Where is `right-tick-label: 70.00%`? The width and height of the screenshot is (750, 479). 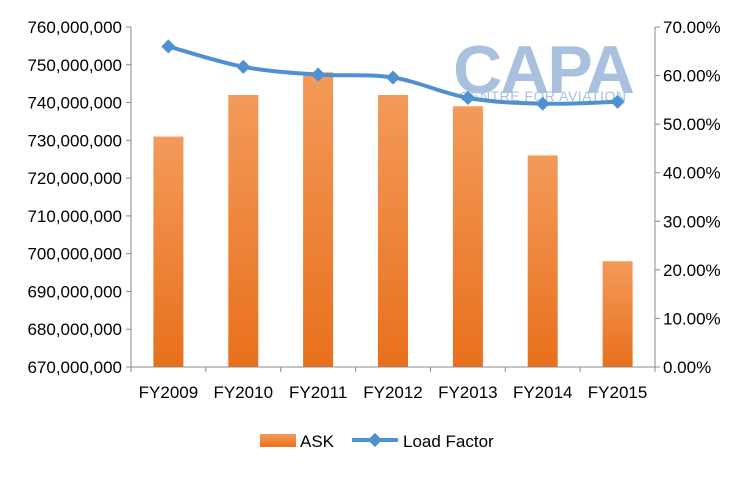
right-tick-label: 70.00% is located at coordinates (692, 27).